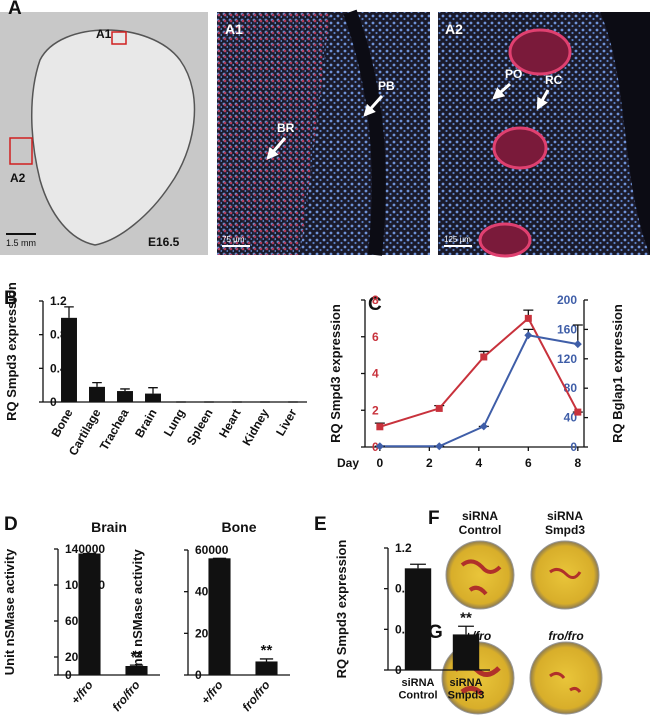 This screenshot has width=650, height=716. What do you see at coordinates (18, 178) in the screenshot?
I see `roi-label: A2` at bounding box center [18, 178].